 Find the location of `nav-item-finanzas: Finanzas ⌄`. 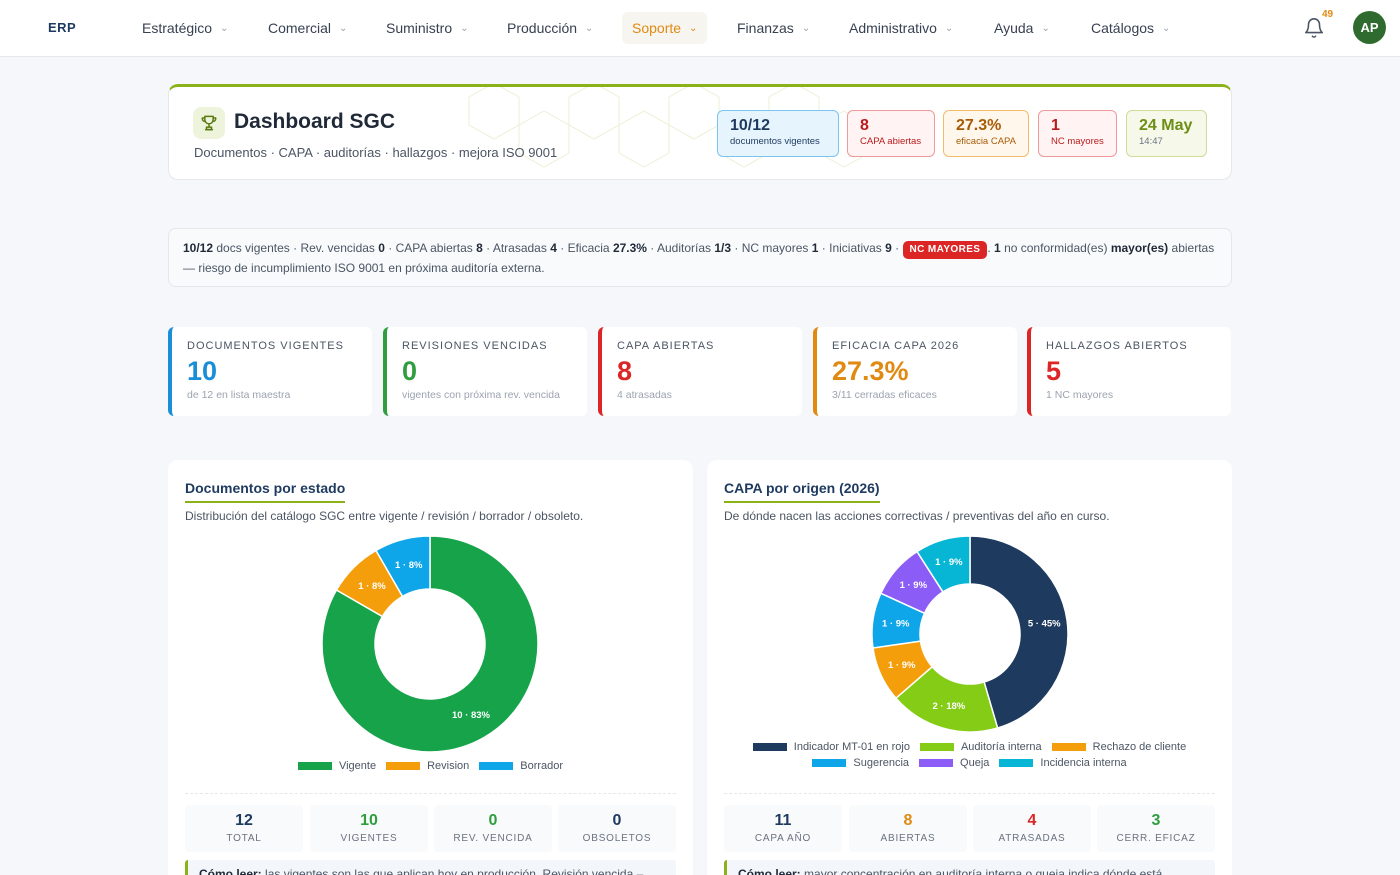

nav-item-finanzas: Finanzas ⌄ is located at coordinates (773, 28).